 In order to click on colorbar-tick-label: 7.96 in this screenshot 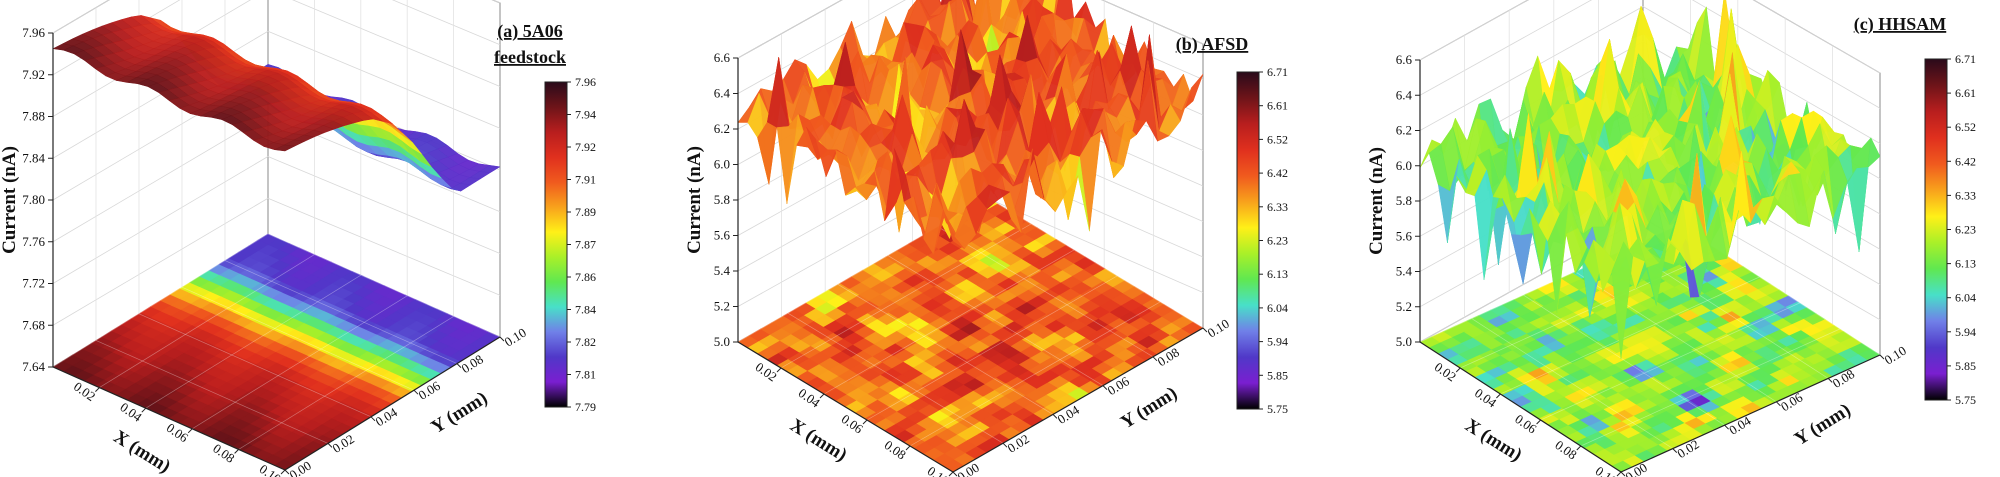, I will do `click(585, 82)`.